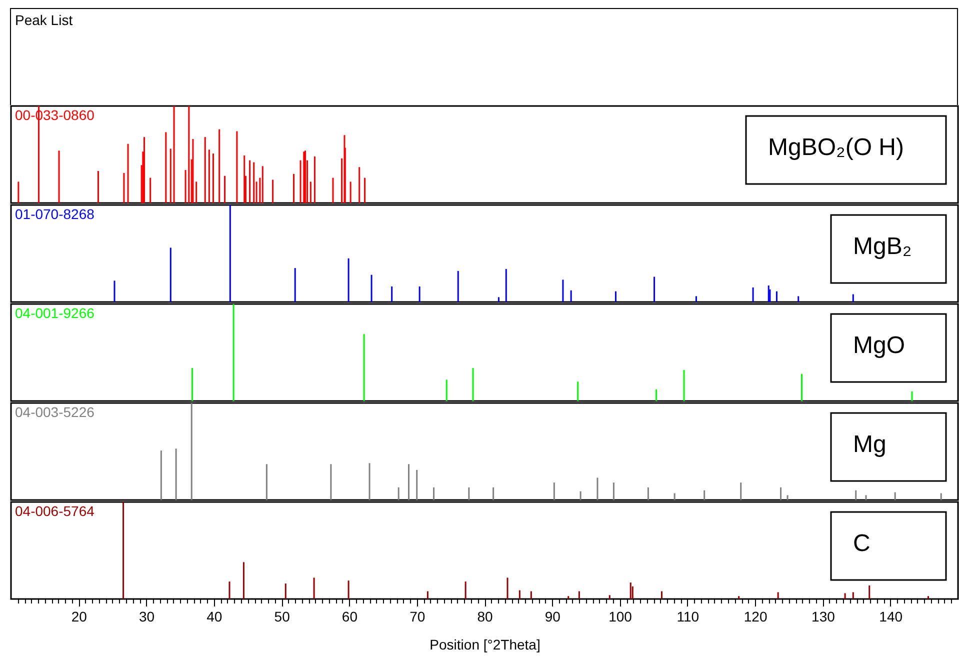 The image size is (959, 665). What do you see at coordinates (55, 510) in the screenshot?
I see `chart-title: 04-006-5764` at bounding box center [55, 510].